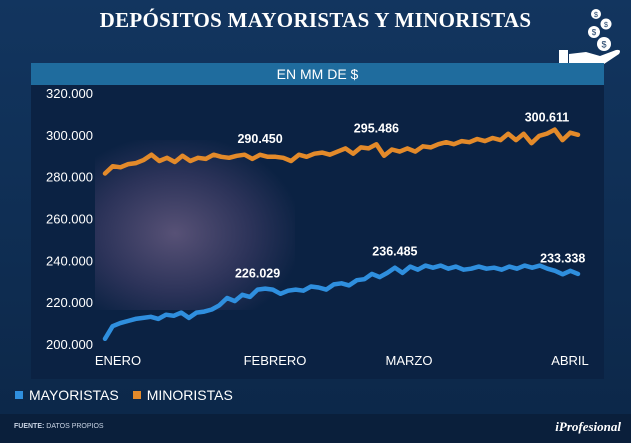 This screenshot has height=443, width=631. What do you see at coordinates (69, 219) in the screenshot?
I see `y-tick-label: 260.000` at bounding box center [69, 219].